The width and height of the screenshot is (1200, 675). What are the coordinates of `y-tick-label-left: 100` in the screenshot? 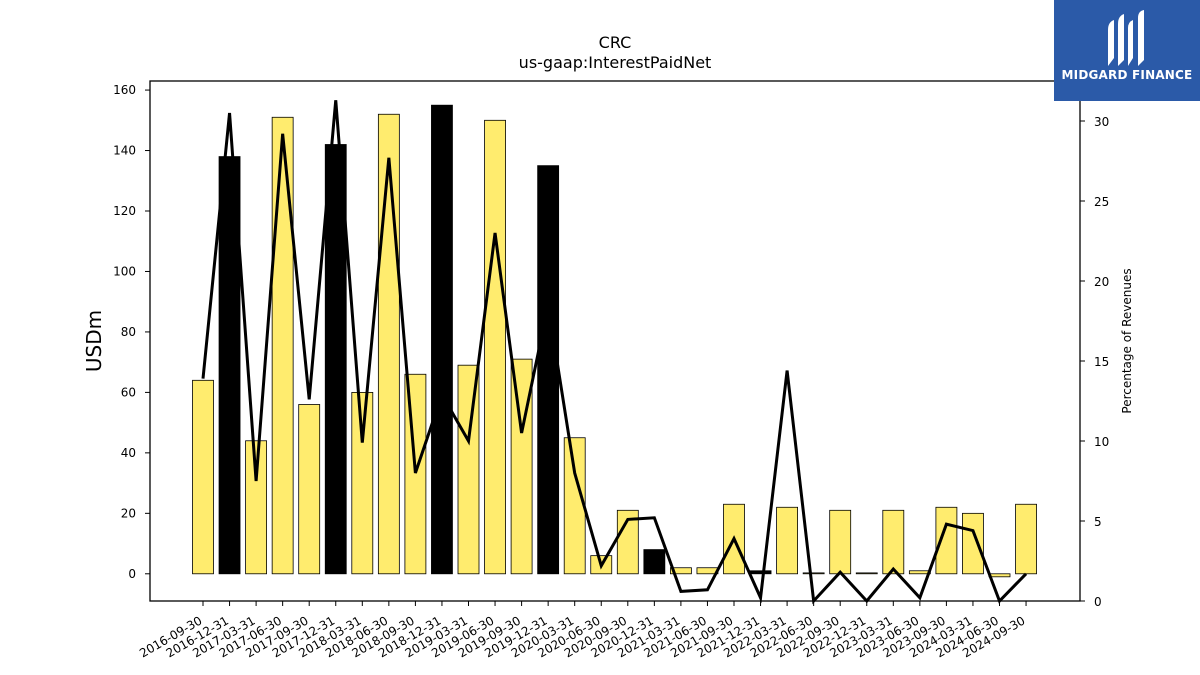 It's located at (124, 271).